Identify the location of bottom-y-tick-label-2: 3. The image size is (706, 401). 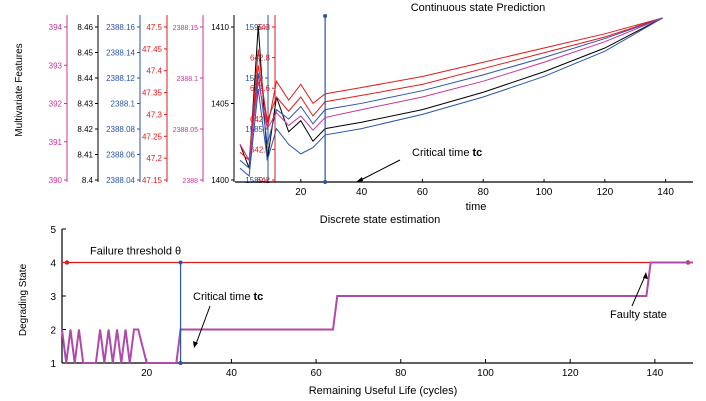
(53, 297).